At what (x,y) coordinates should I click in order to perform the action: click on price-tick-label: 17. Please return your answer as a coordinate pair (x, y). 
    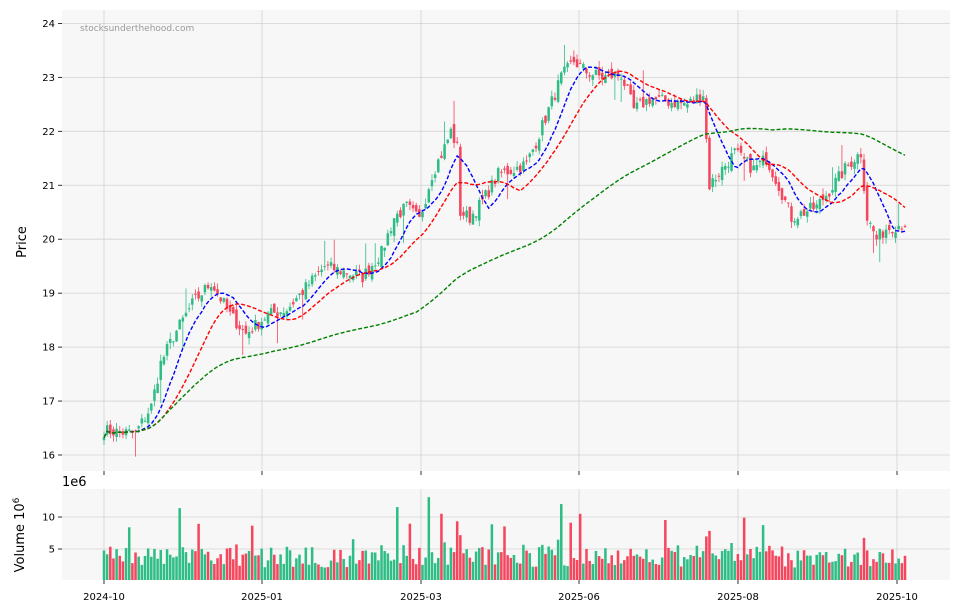
    Looking at the image, I should click on (48, 402).